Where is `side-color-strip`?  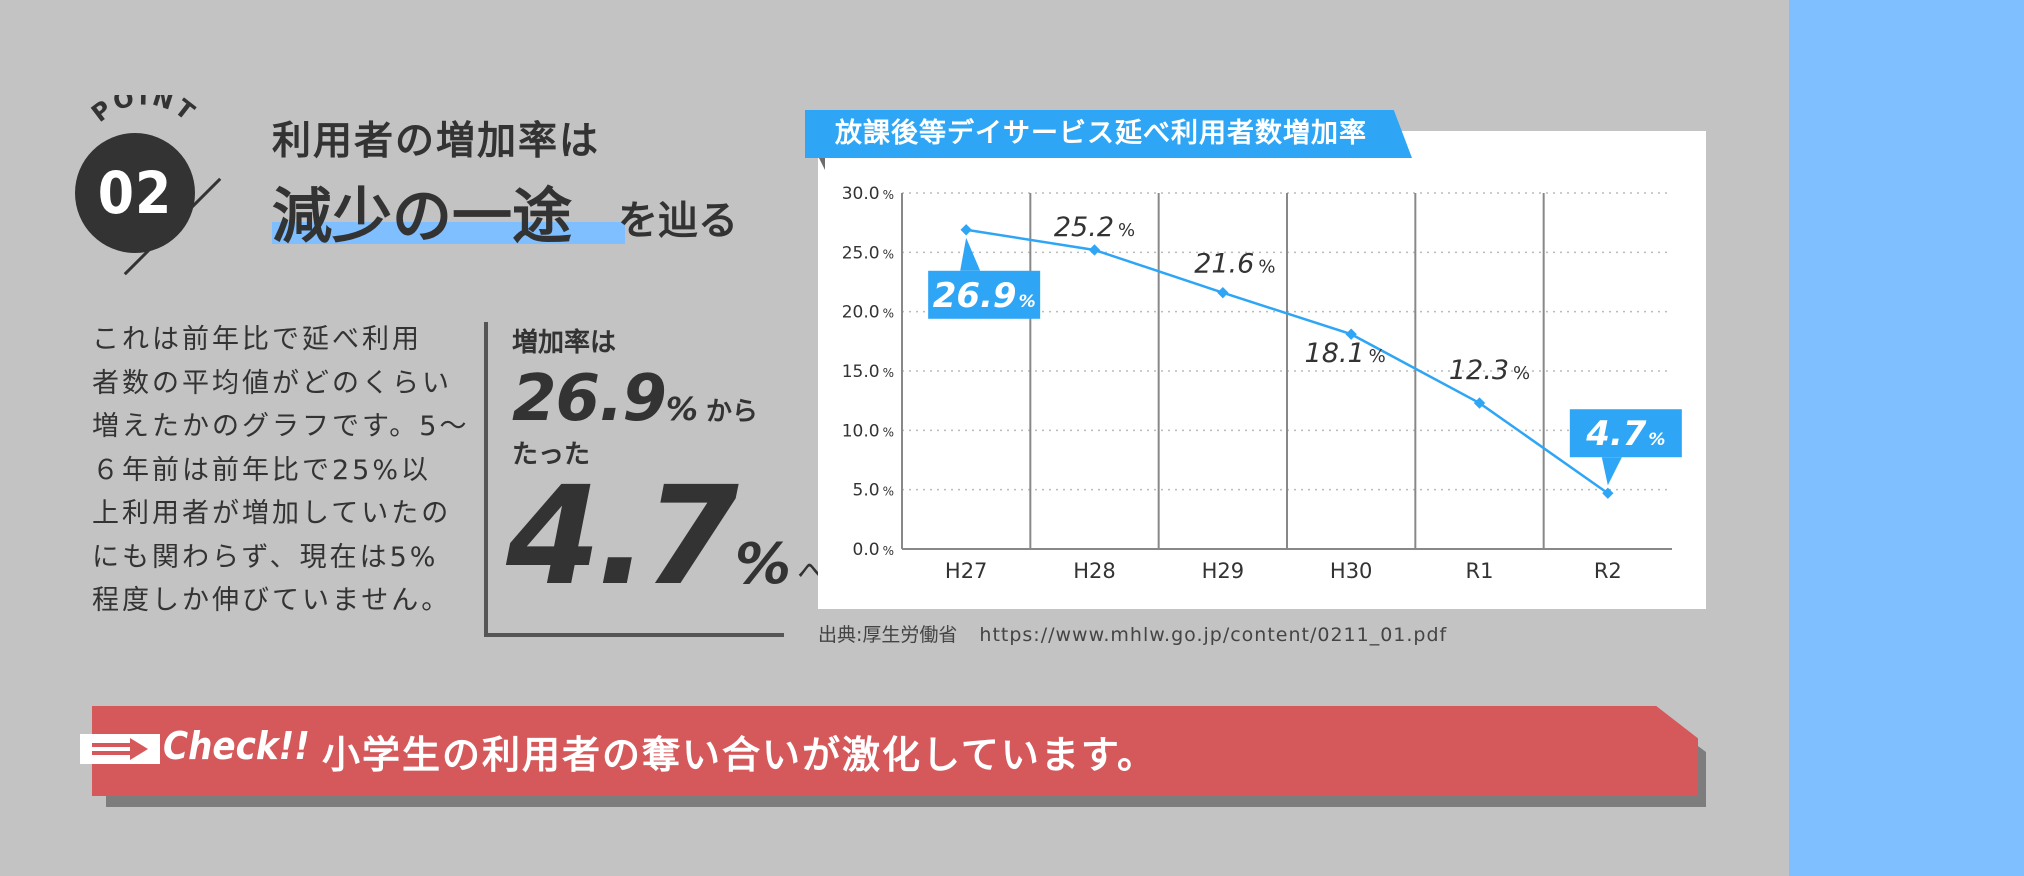 side-color-strip is located at coordinates (1906, 438).